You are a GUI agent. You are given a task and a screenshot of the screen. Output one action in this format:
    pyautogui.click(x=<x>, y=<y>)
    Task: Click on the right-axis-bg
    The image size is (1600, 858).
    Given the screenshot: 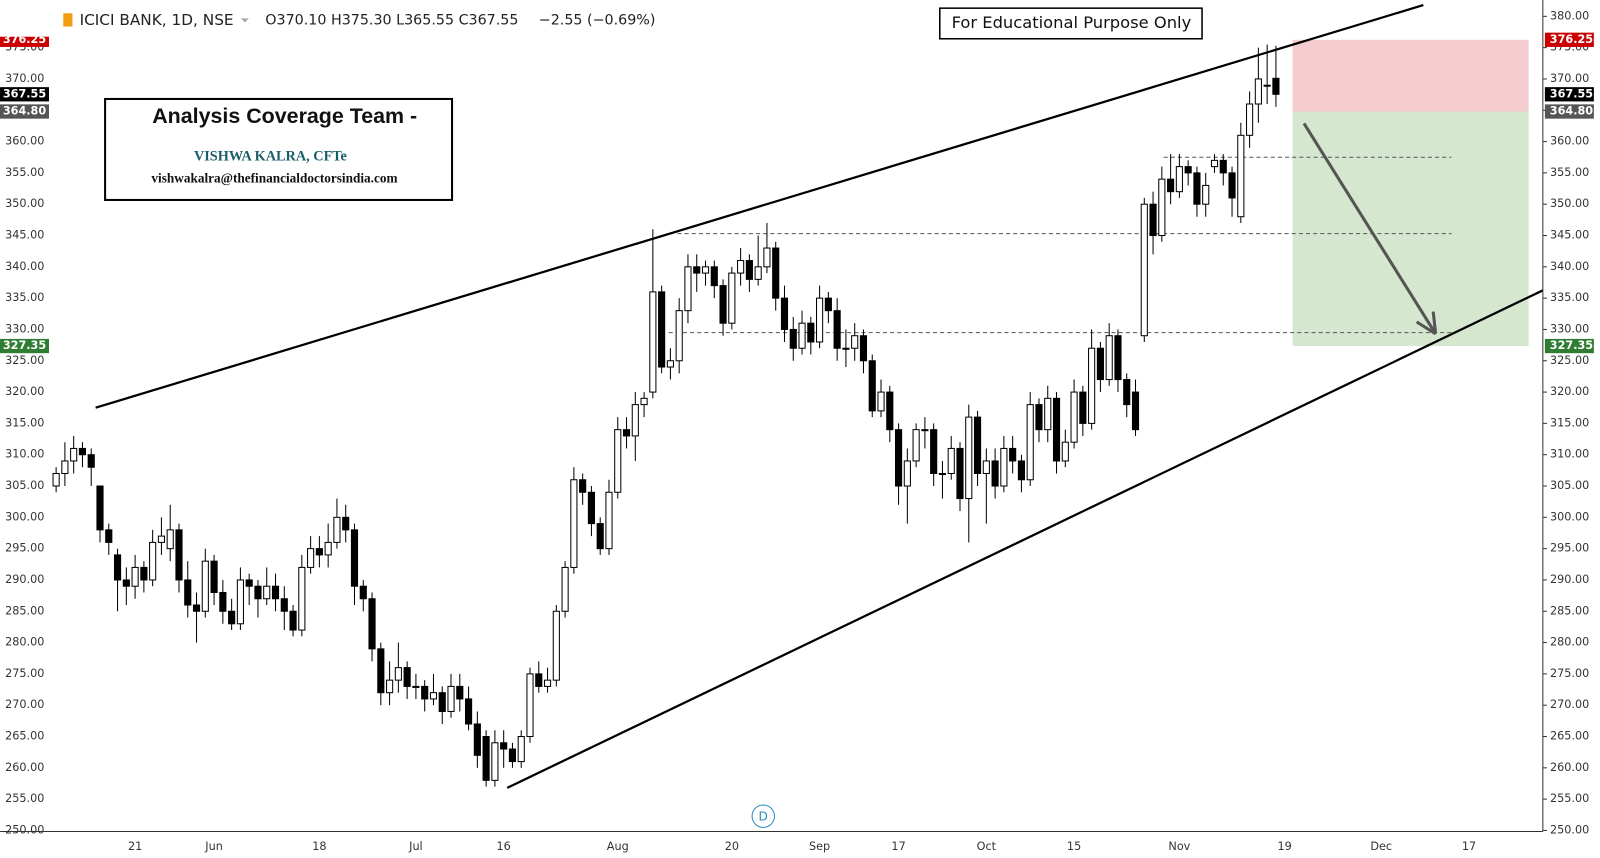 What is the action you would take?
    pyautogui.click(x=1571, y=429)
    